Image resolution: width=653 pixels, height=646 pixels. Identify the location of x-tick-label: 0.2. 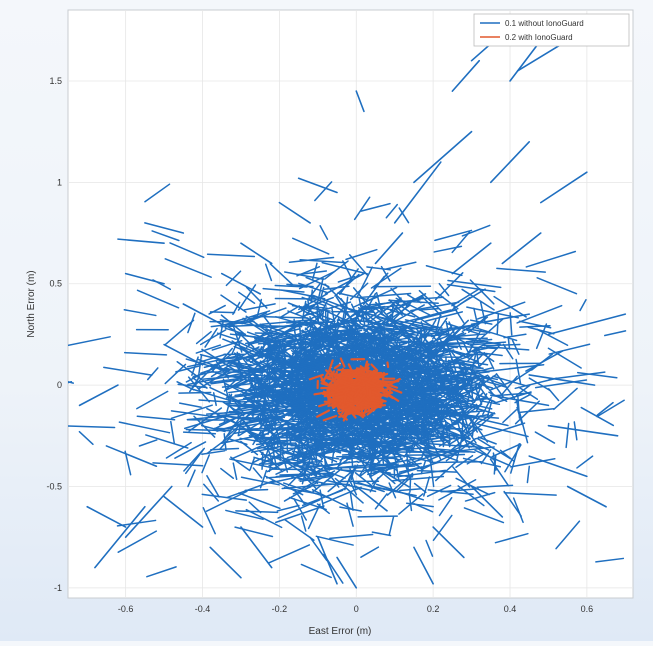
(433, 609).